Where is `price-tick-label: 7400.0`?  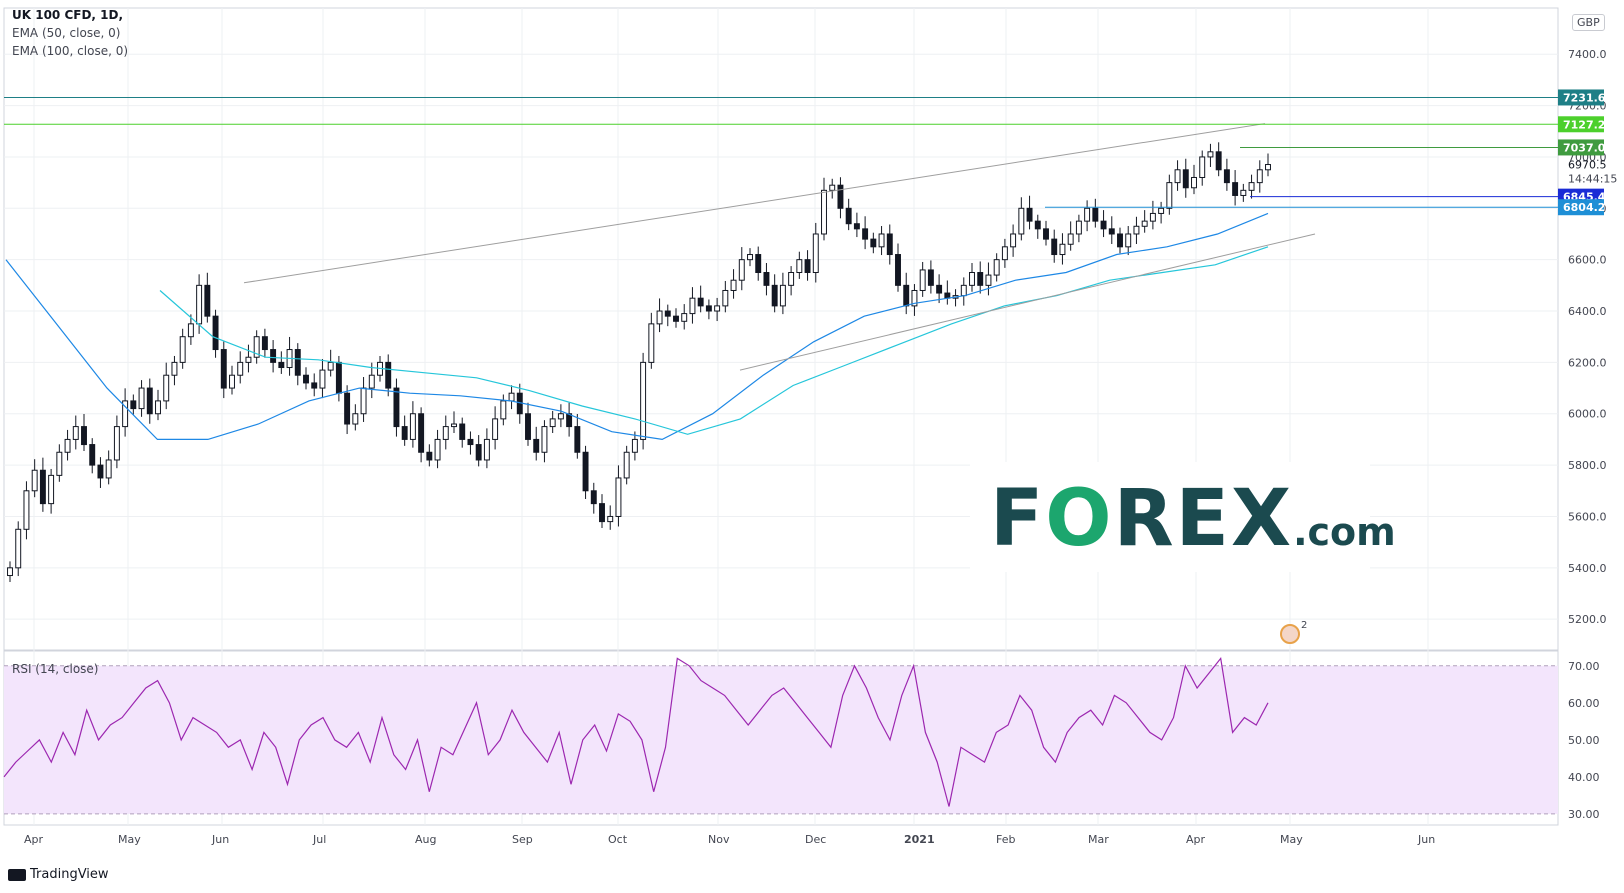 price-tick-label: 7400.0 is located at coordinates (1587, 54).